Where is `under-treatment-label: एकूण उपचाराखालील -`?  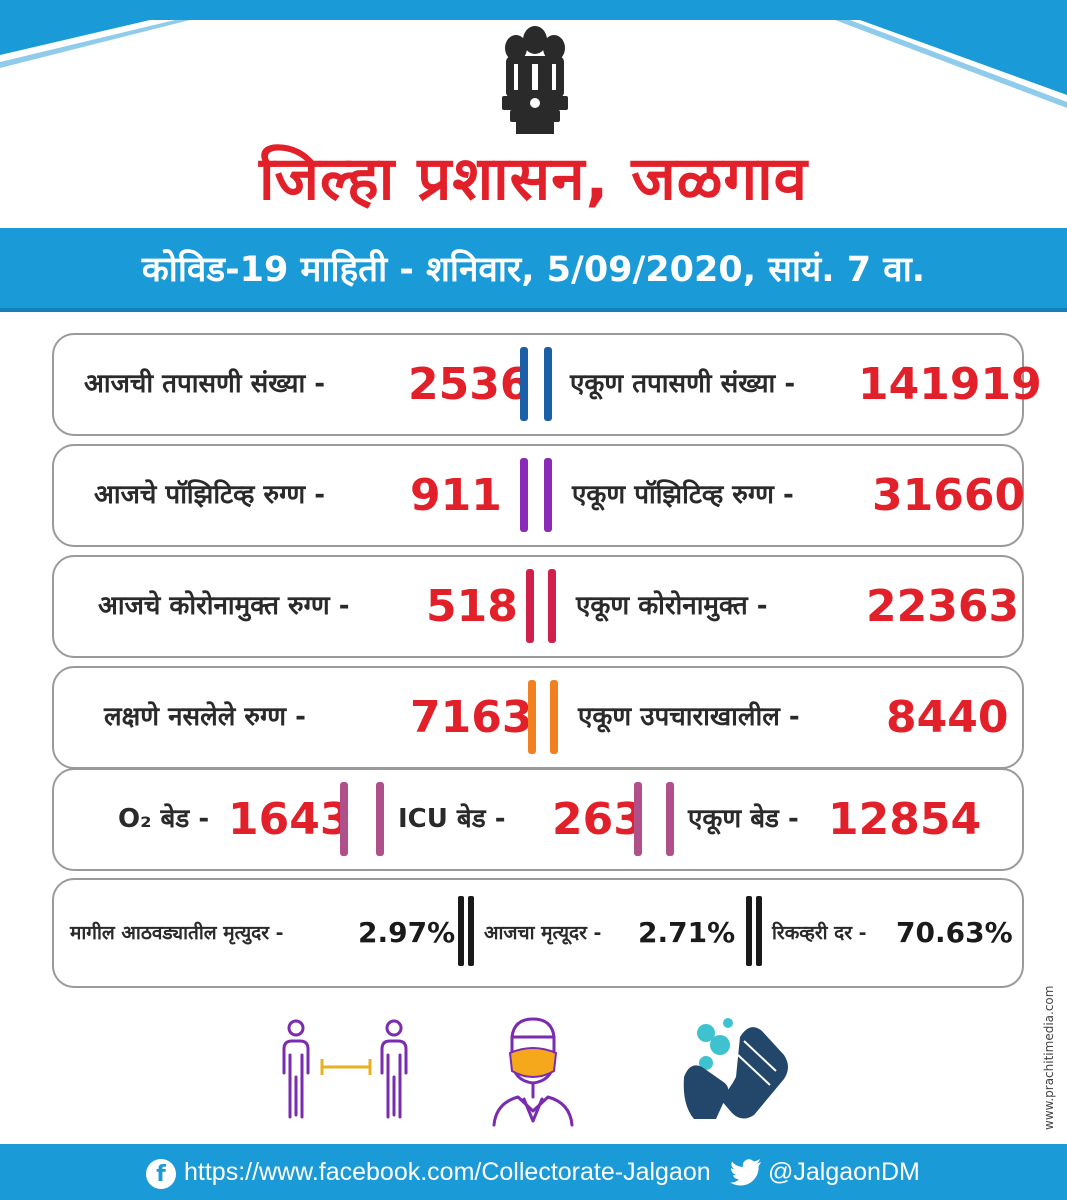 under-treatment-label: एकूण उपचाराखालील - is located at coordinates (689, 717).